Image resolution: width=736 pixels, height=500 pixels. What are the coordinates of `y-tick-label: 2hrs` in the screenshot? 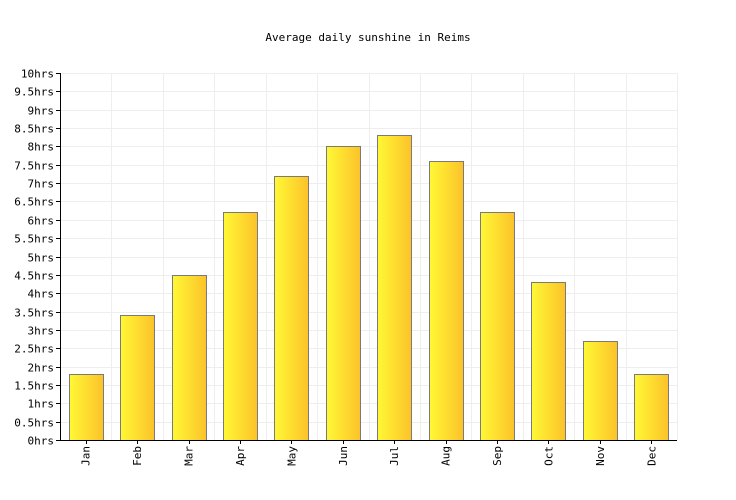 It's located at (41, 368).